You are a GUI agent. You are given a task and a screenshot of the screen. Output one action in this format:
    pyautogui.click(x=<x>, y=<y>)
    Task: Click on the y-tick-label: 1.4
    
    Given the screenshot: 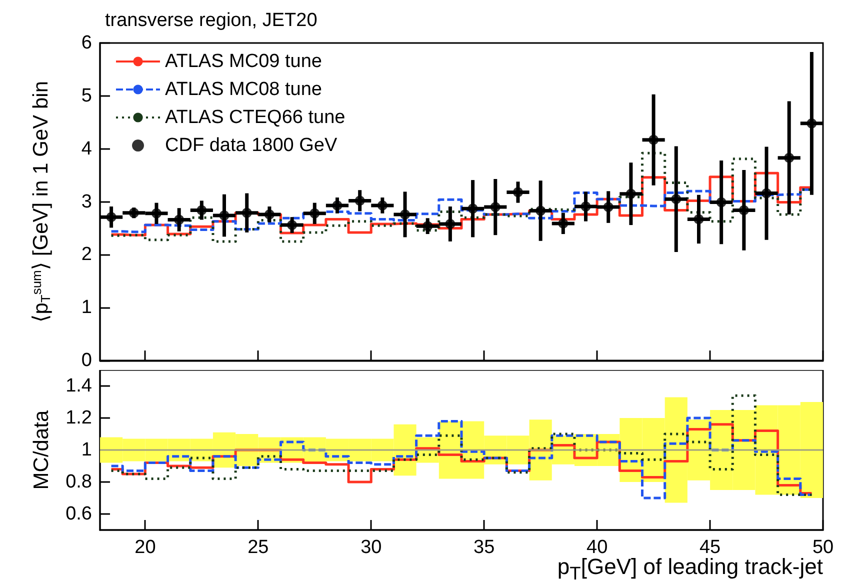 What is the action you would take?
    pyautogui.click(x=79, y=386)
    